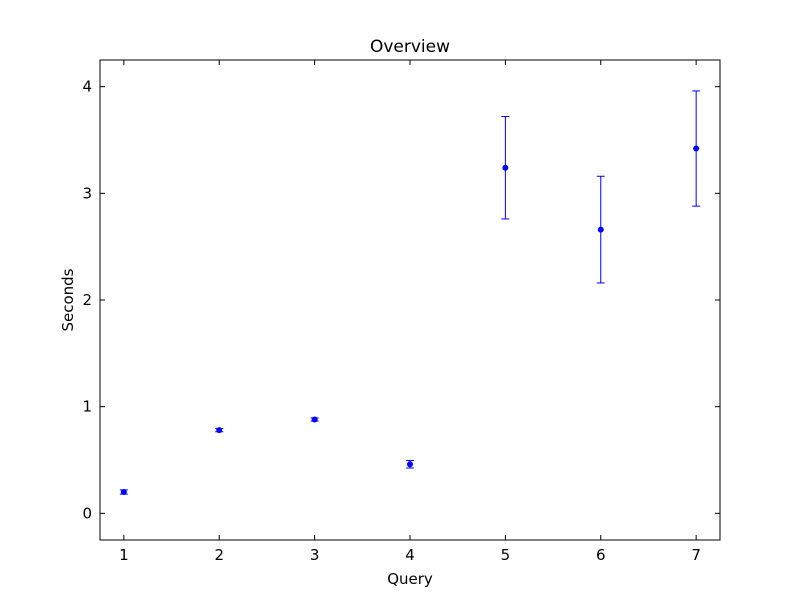 Image resolution: width=800 pixels, height=600 pixels. I want to click on x-tick-label: 2, so click(219, 555).